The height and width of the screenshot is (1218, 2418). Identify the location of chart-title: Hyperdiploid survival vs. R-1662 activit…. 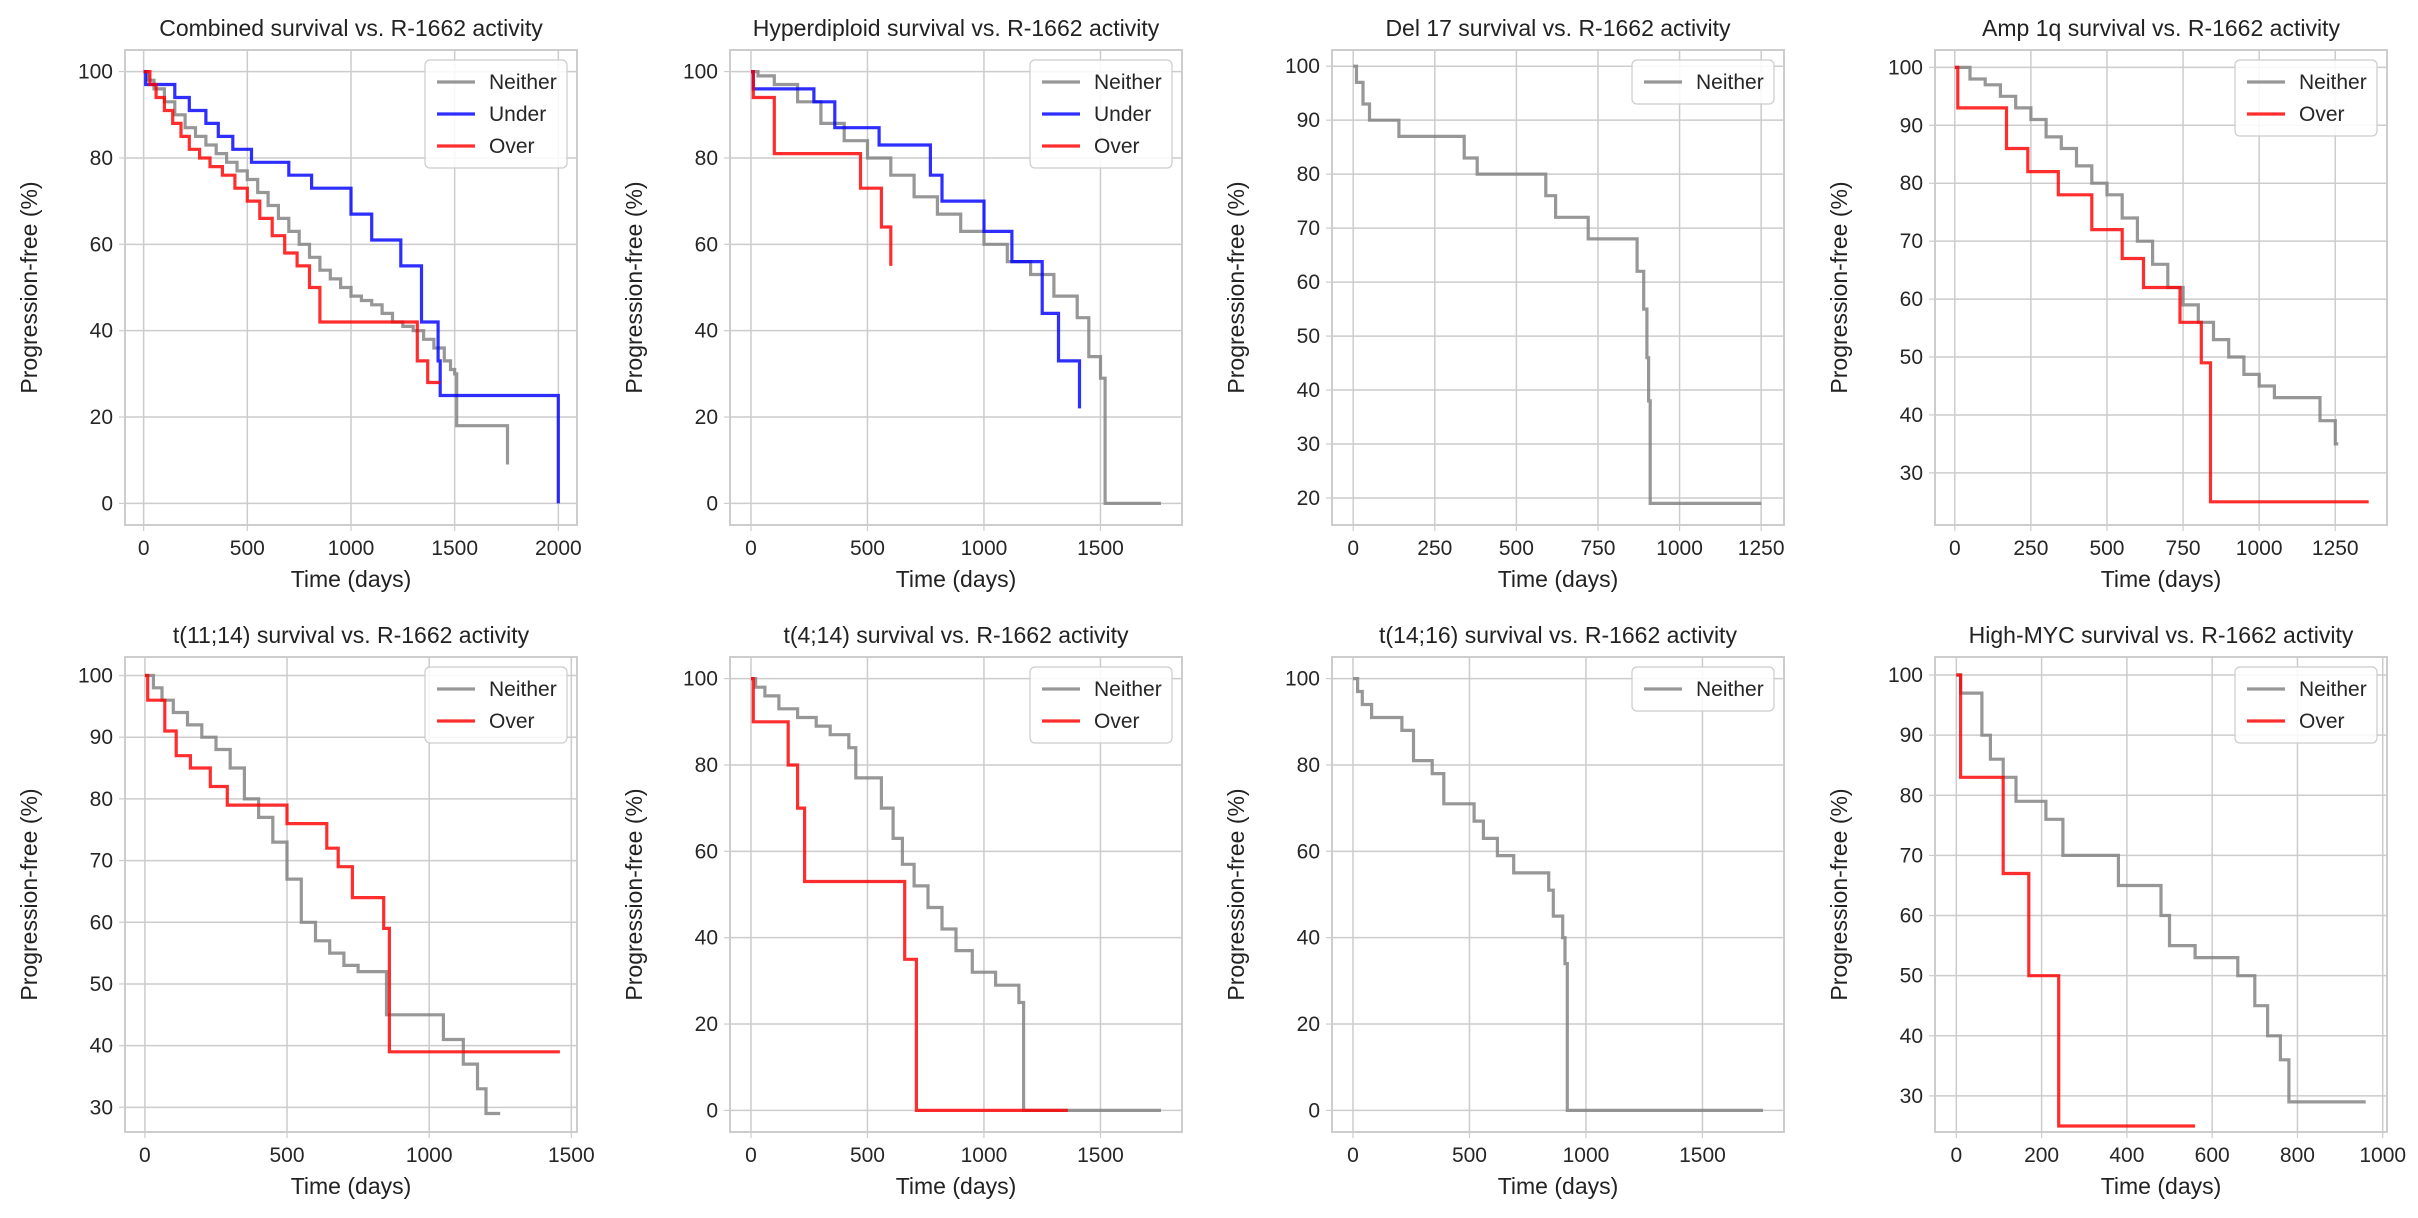
(956, 28).